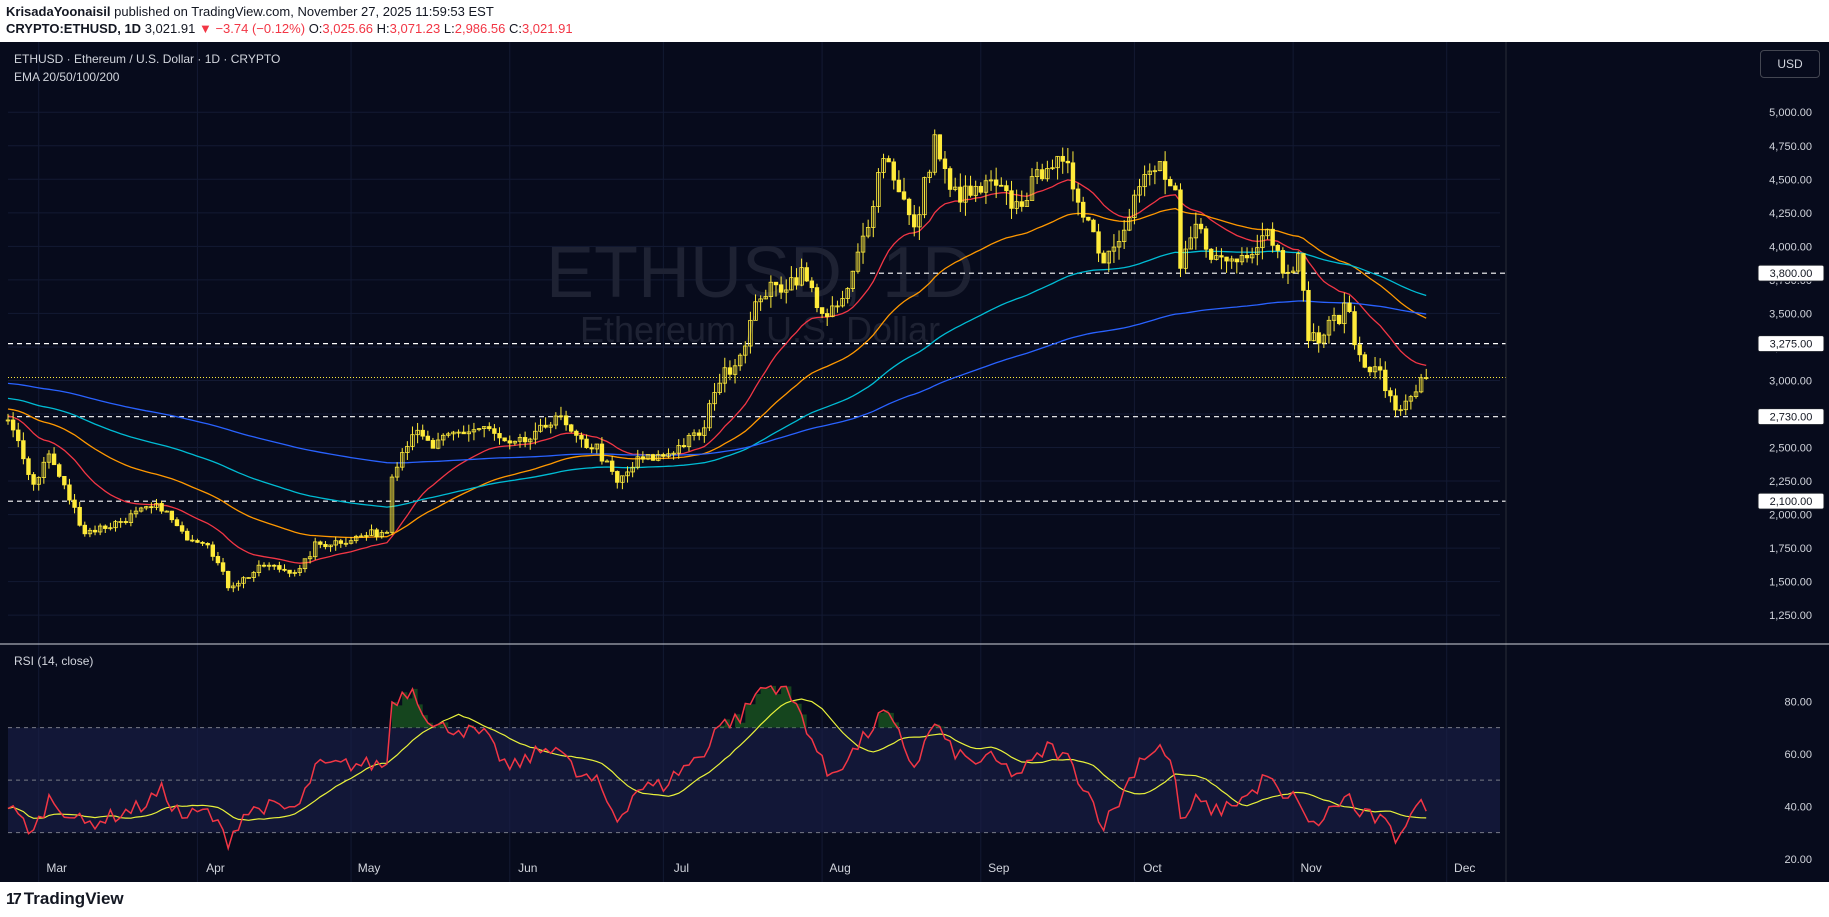  What do you see at coordinates (1790, 147) in the screenshot?
I see `price-tick-label: 4,750.00` at bounding box center [1790, 147].